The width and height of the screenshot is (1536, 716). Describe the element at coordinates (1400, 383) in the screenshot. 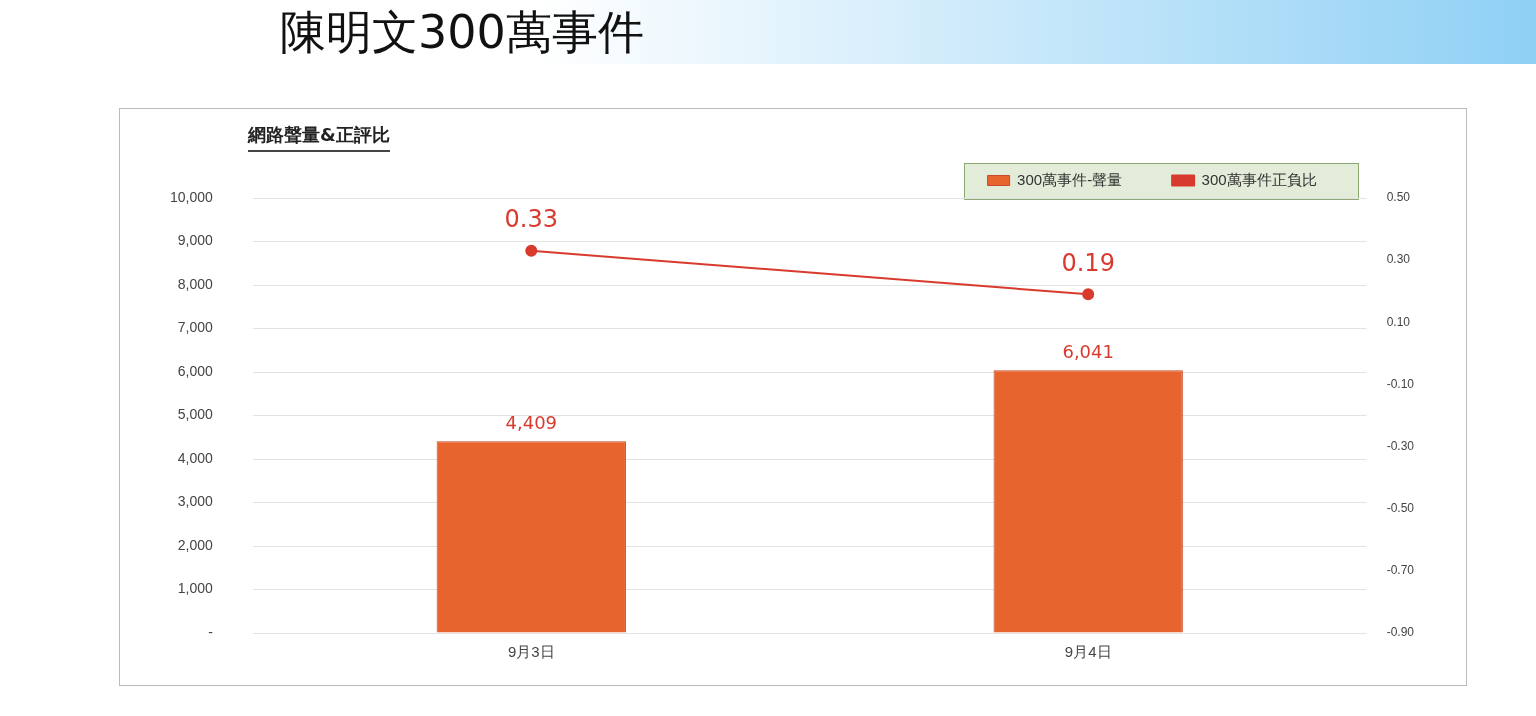

I see `y2-tick-label: -0.10` at that location.